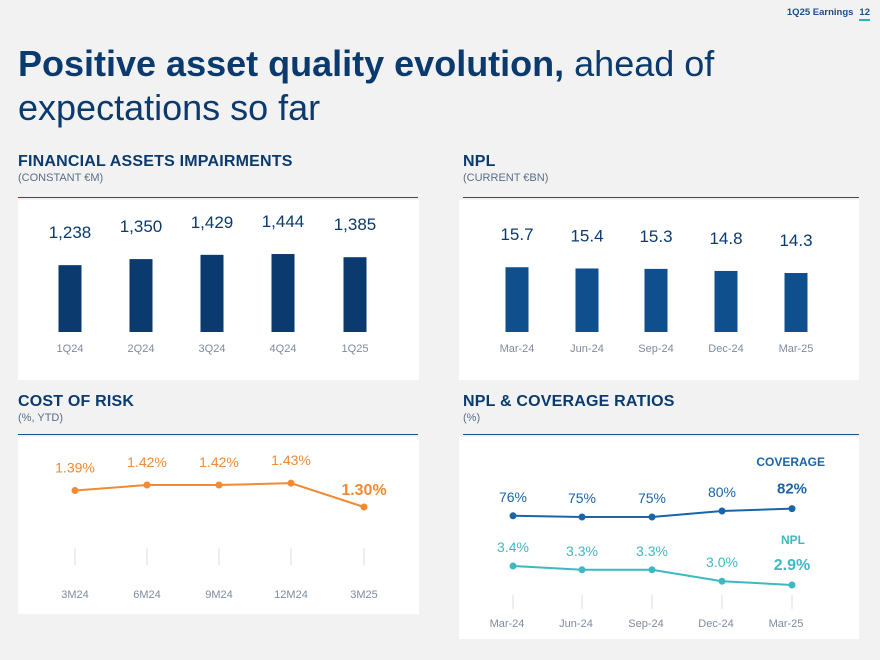  Describe the element at coordinates (75, 595) in the screenshot. I see `cost-of-risk-category-label: 3M24` at that location.